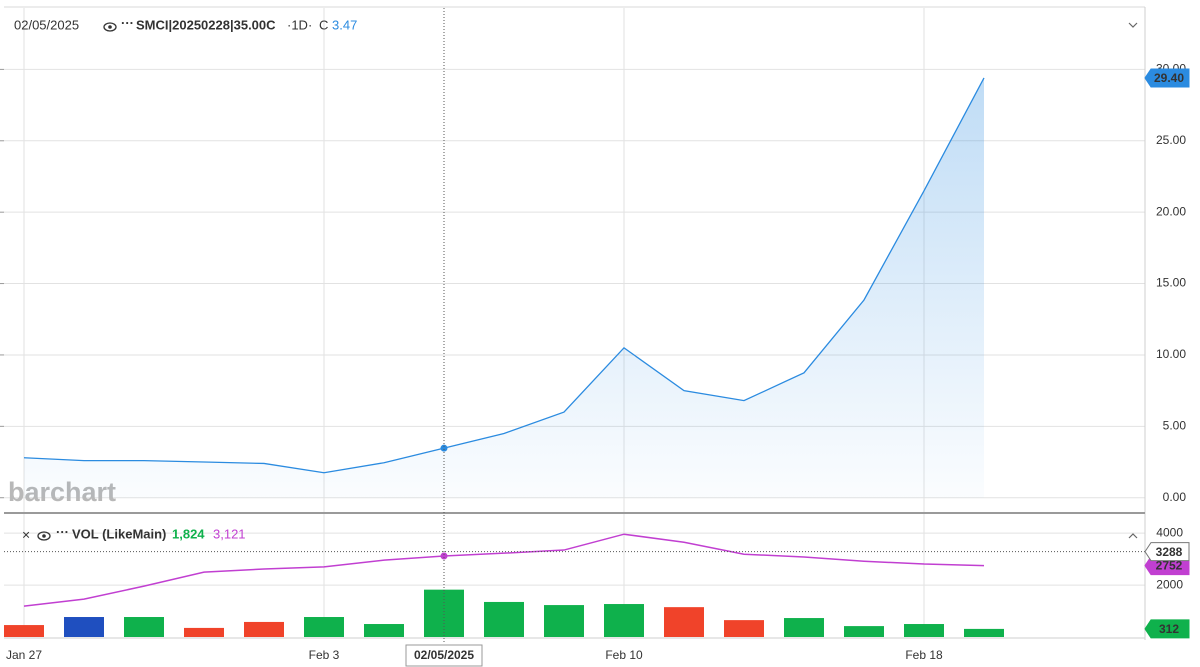 Image resolution: width=1200 pixels, height=667 pixels. Describe the element at coordinates (624, 655) in the screenshot. I see `x-tick-label: Feb 10` at that location.